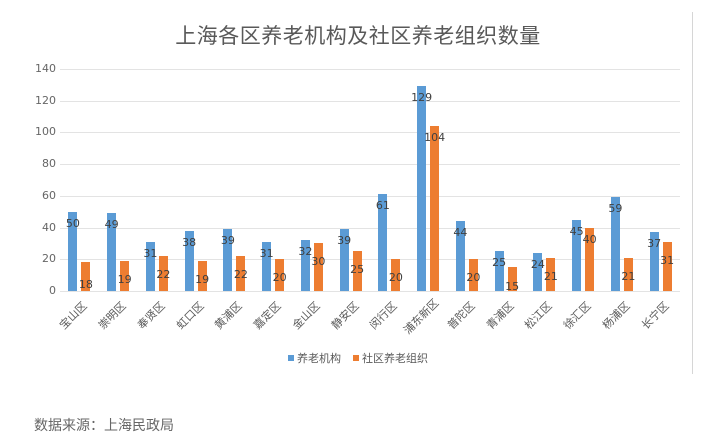 The height and width of the screenshot is (444, 716). Describe the element at coordinates (576, 231) in the screenshot. I see `data-label: 45` at that location.